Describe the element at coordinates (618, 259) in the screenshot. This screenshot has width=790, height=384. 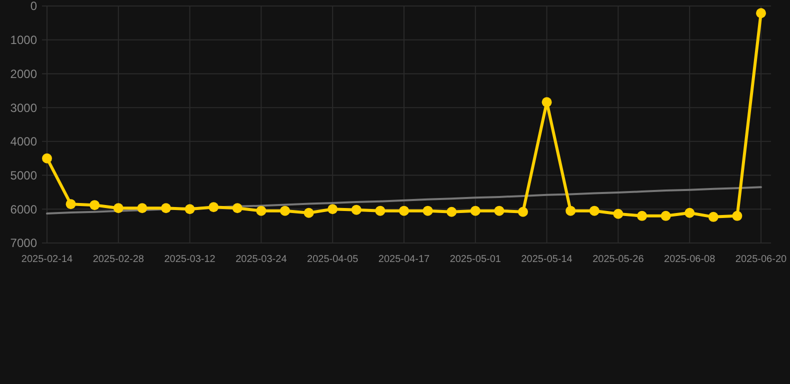
I see `x-tick-label: 2025-05-26` at that location.